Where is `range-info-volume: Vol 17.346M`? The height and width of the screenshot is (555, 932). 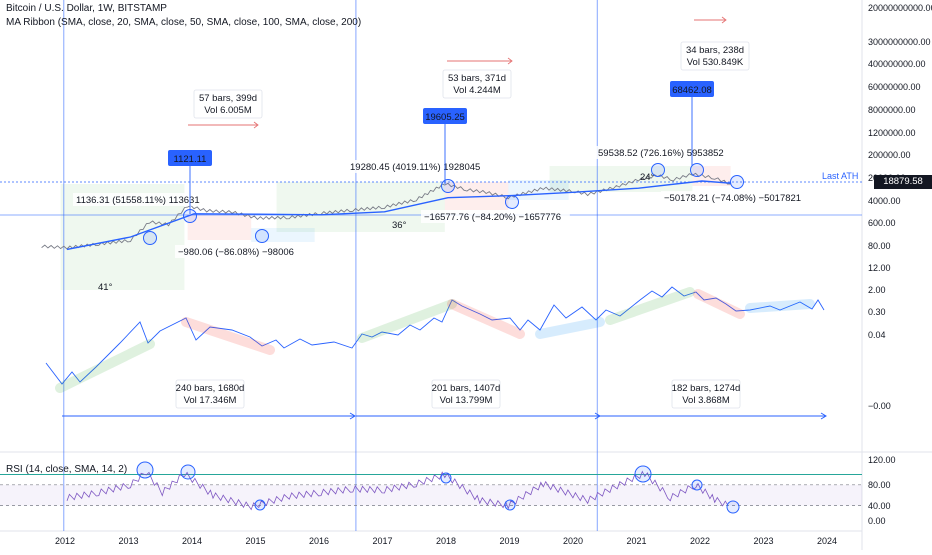
range-info-volume: Vol 17.346M is located at coordinates (210, 400).